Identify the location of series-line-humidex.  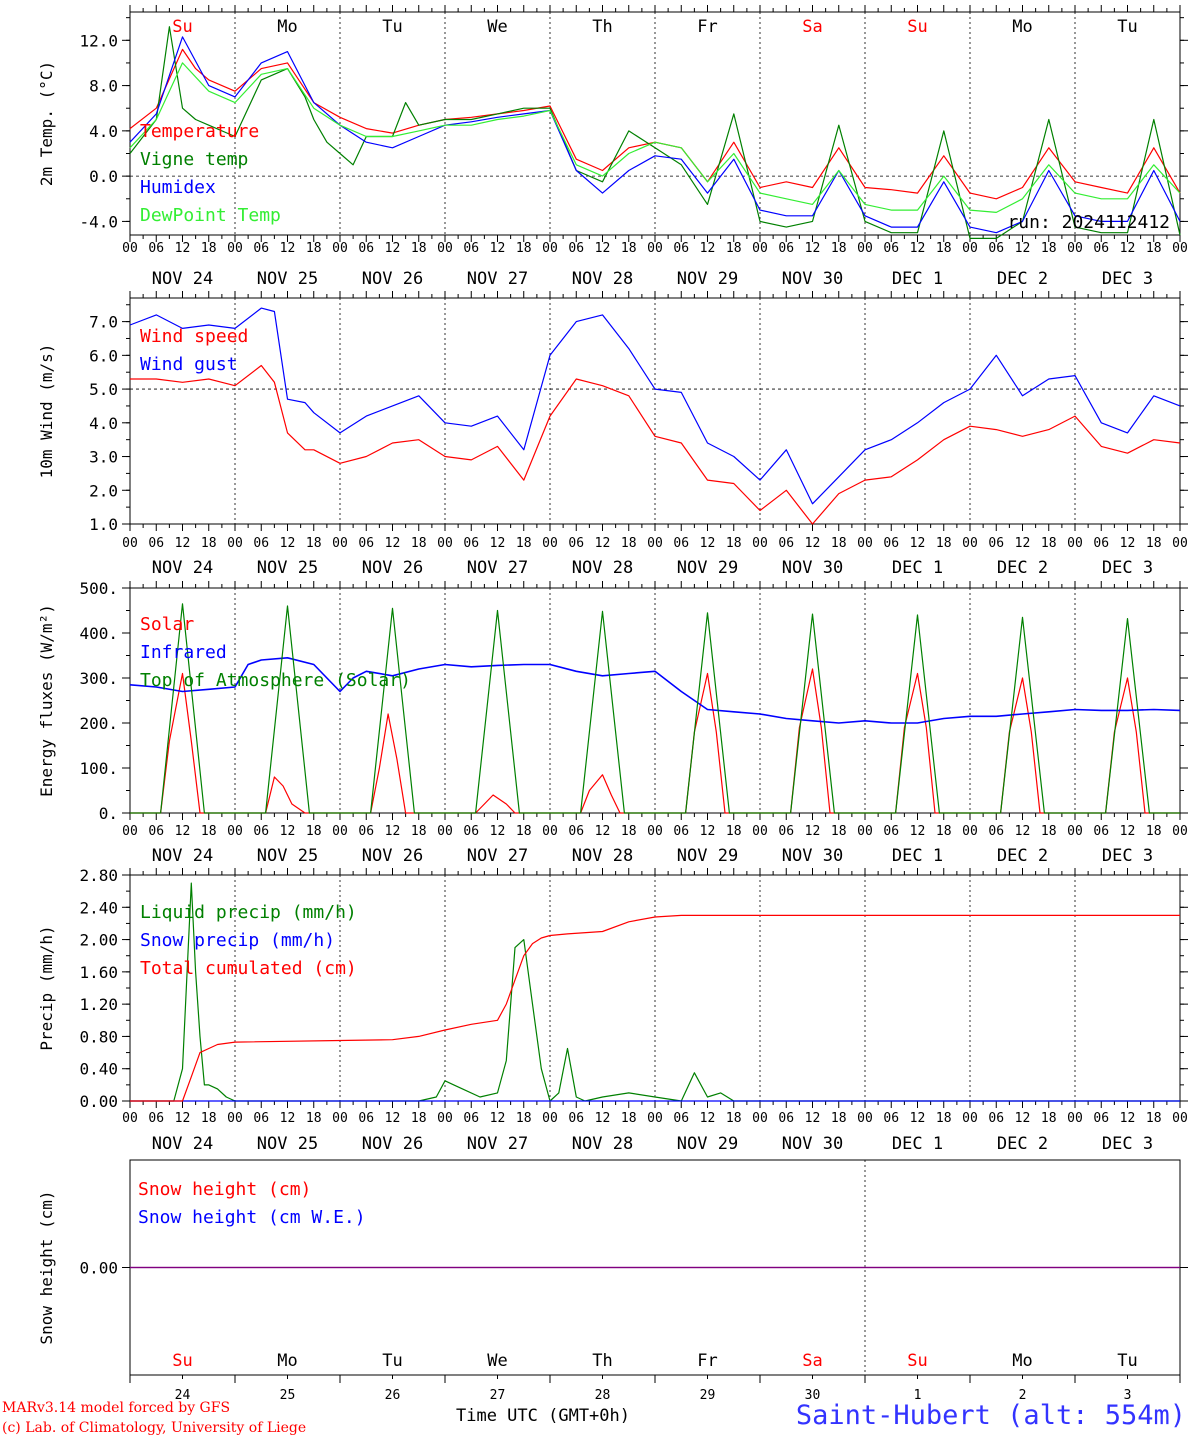
(655, 135).